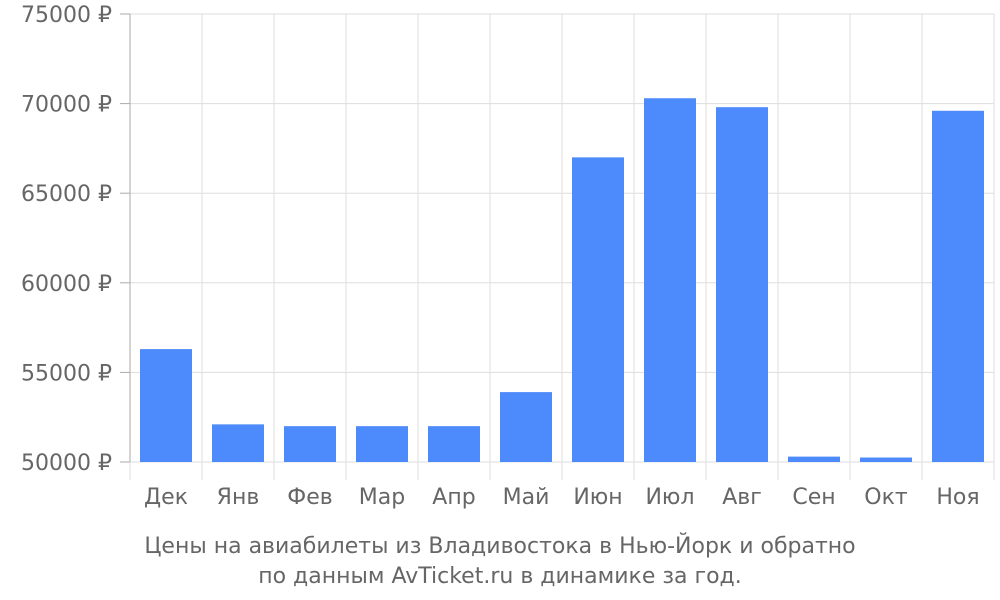 This screenshot has width=1000, height=600. Describe the element at coordinates (166, 497) in the screenshot. I see `x-tick-label: Дек` at that location.